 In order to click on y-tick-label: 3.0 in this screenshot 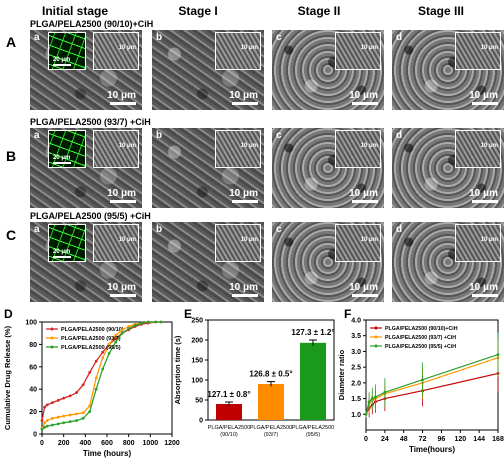, I will do `click(356, 352)`.